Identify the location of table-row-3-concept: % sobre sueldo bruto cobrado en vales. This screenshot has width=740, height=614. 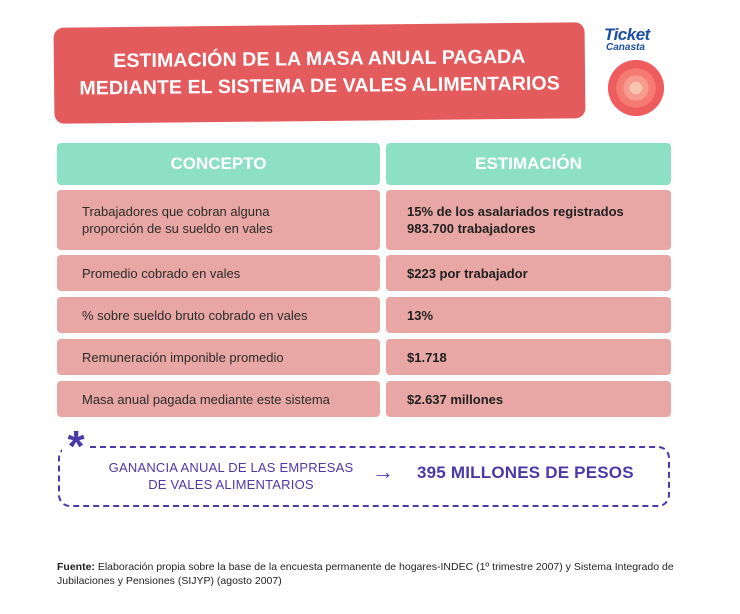
(218, 315).